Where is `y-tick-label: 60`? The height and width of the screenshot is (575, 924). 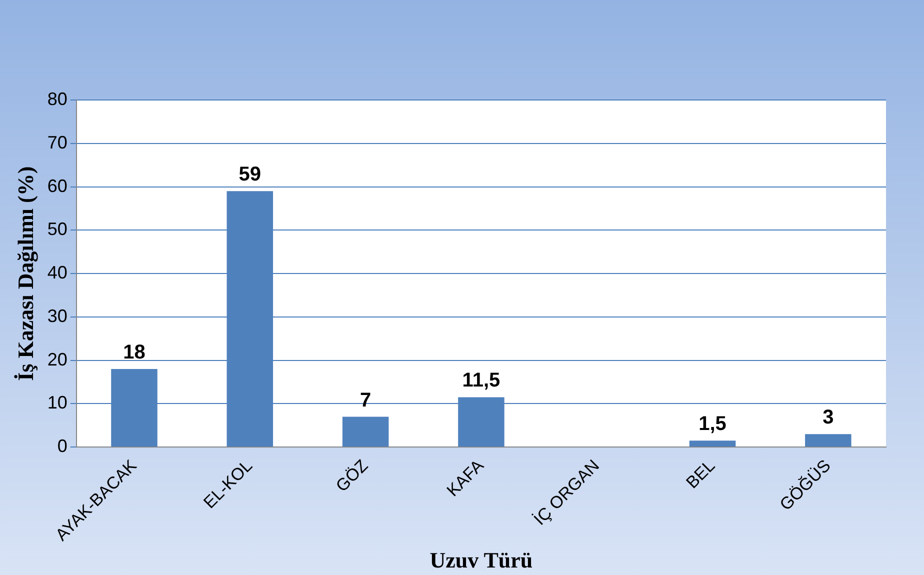
y-tick-label: 60 is located at coordinates (57, 186).